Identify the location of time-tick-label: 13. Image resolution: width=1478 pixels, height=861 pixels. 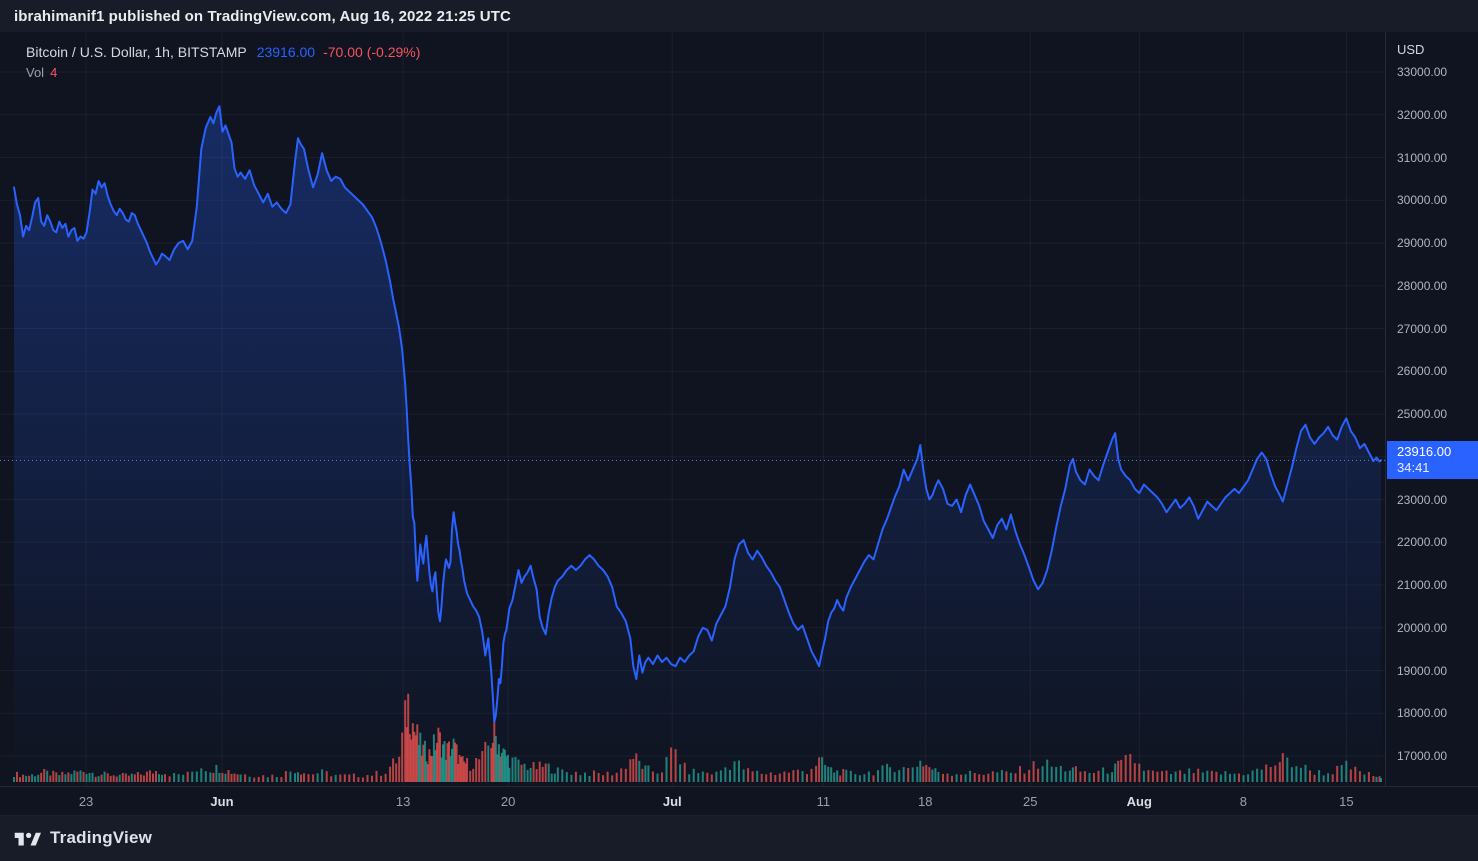
(403, 801).